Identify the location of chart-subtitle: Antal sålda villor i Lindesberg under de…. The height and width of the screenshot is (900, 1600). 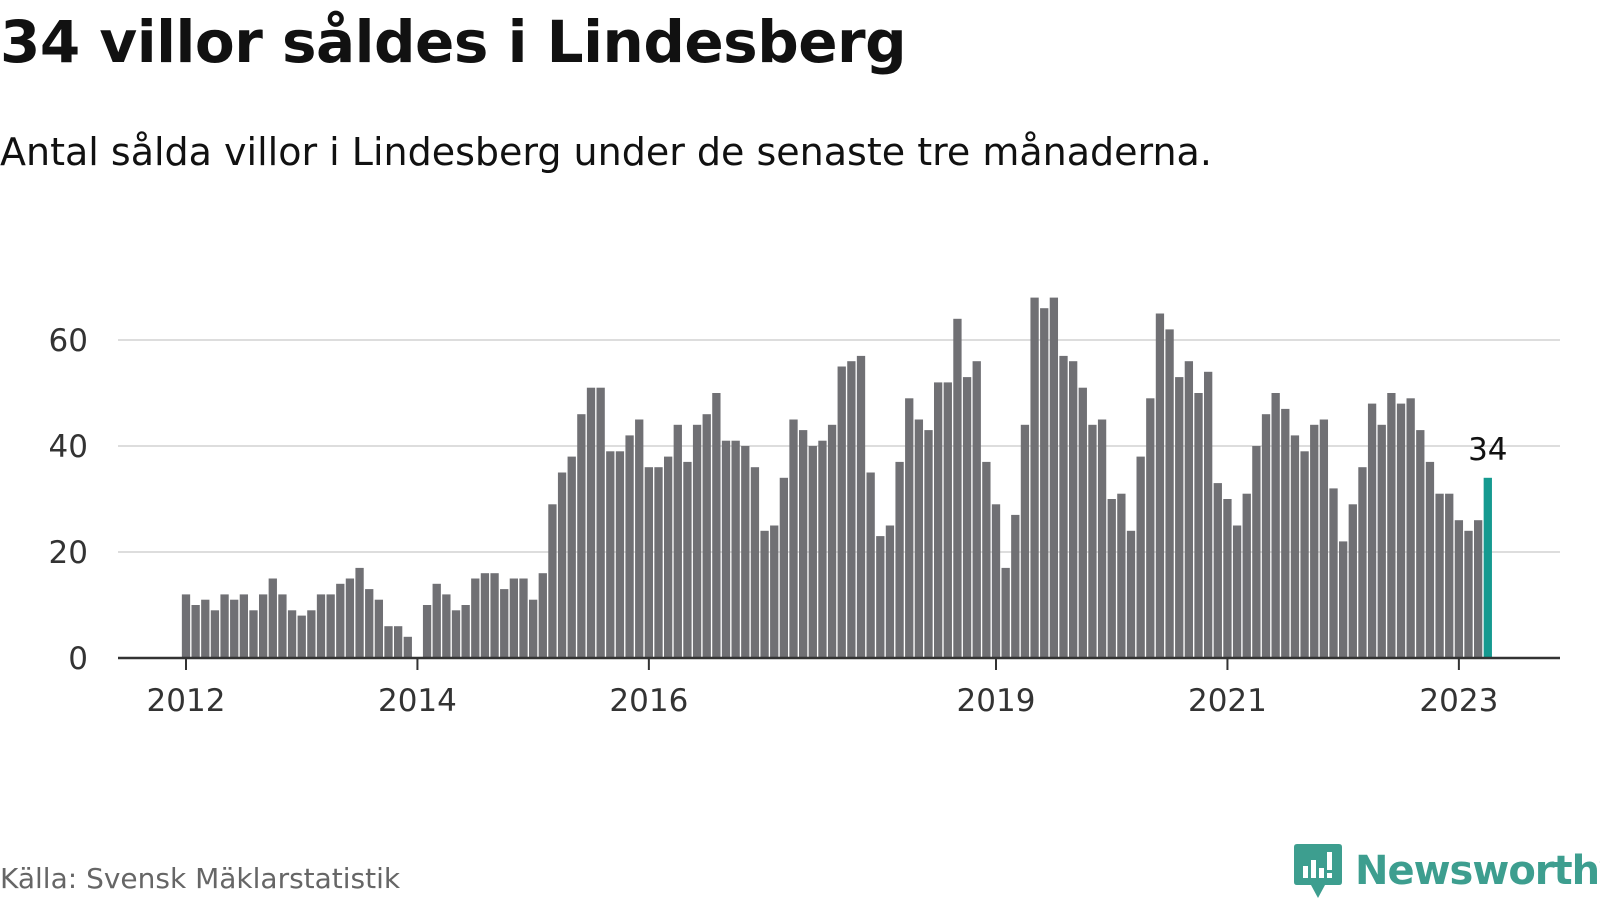
(606, 152).